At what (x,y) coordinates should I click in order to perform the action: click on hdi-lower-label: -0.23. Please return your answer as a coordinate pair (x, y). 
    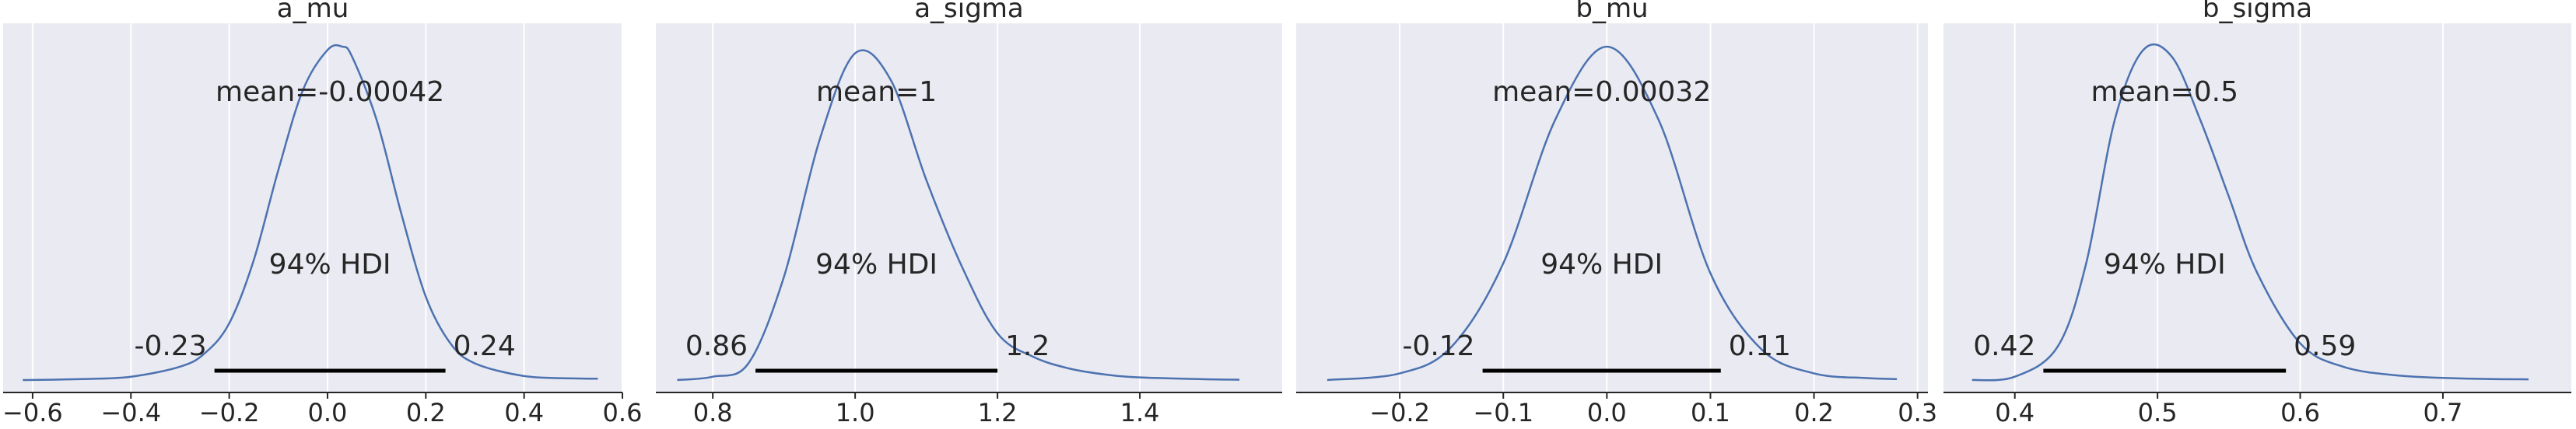
    Looking at the image, I should click on (170, 346).